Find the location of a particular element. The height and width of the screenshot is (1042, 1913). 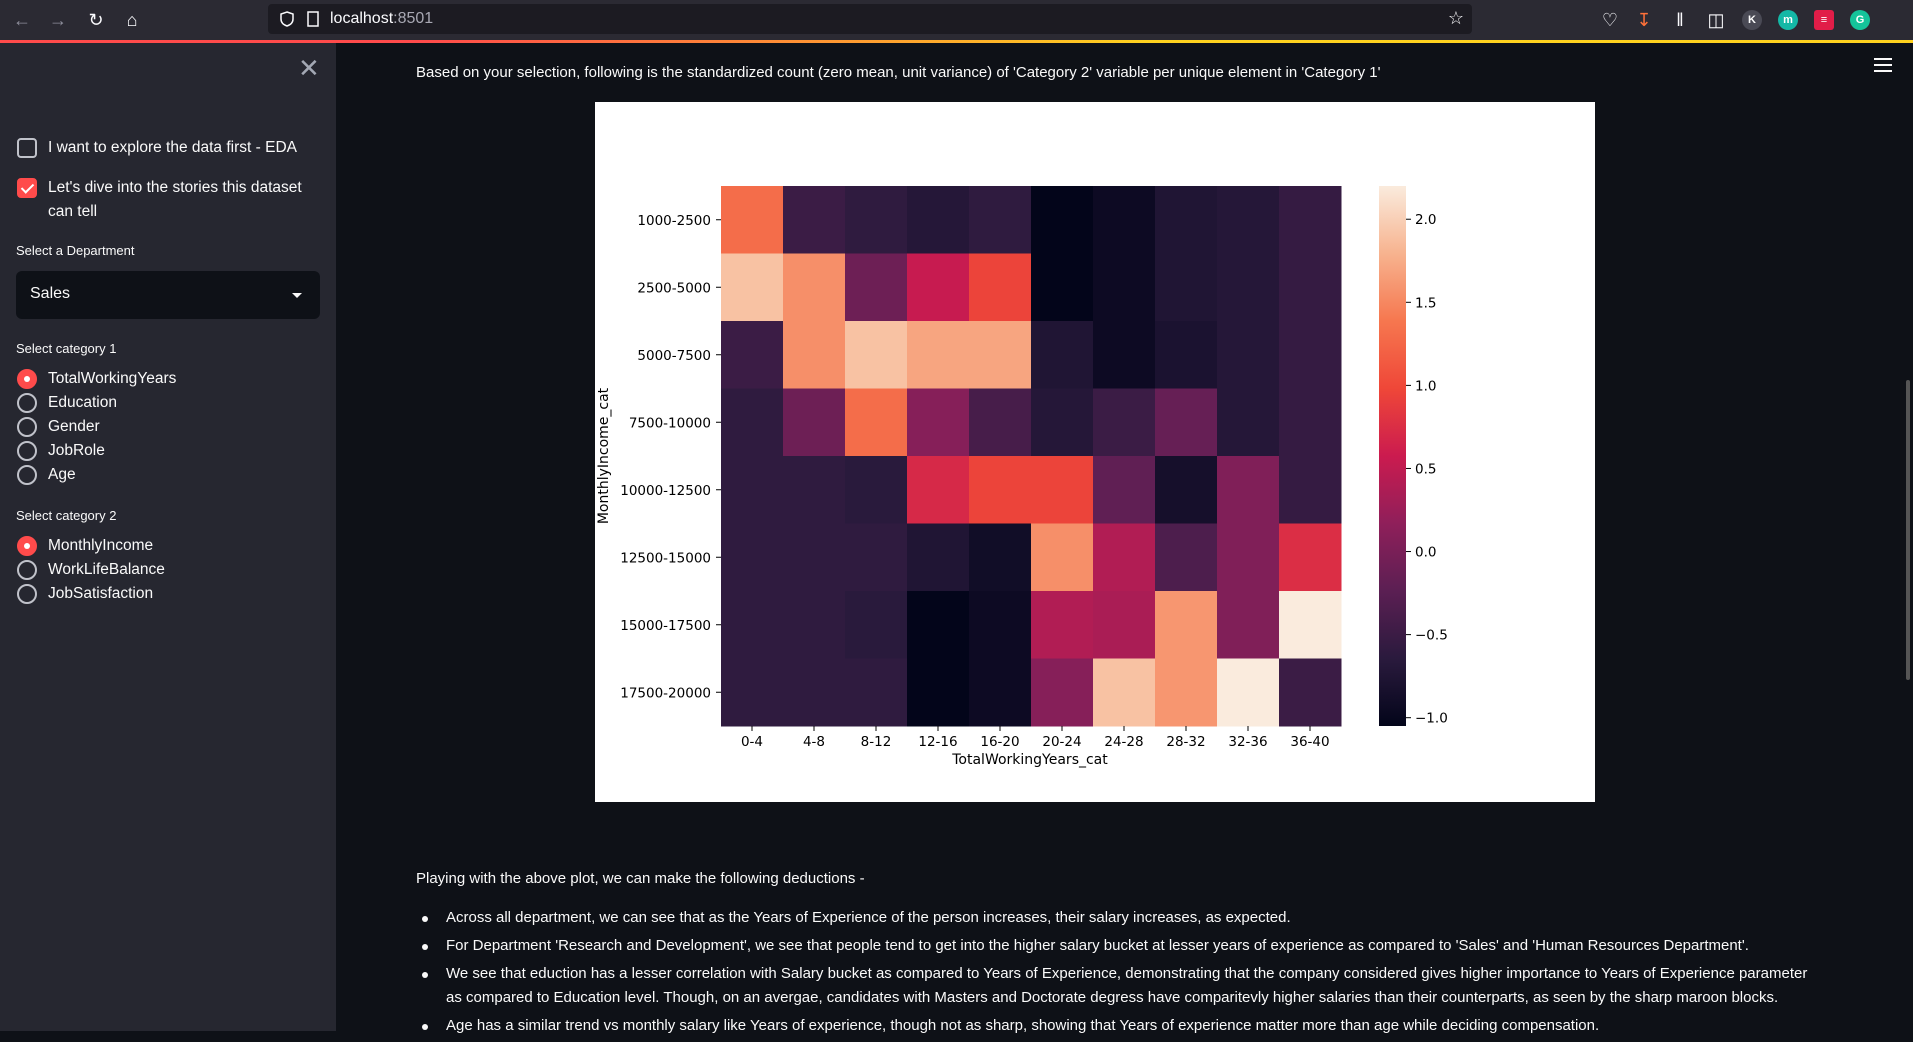

y-tick-label: 1000-2500 is located at coordinates (674, 221).